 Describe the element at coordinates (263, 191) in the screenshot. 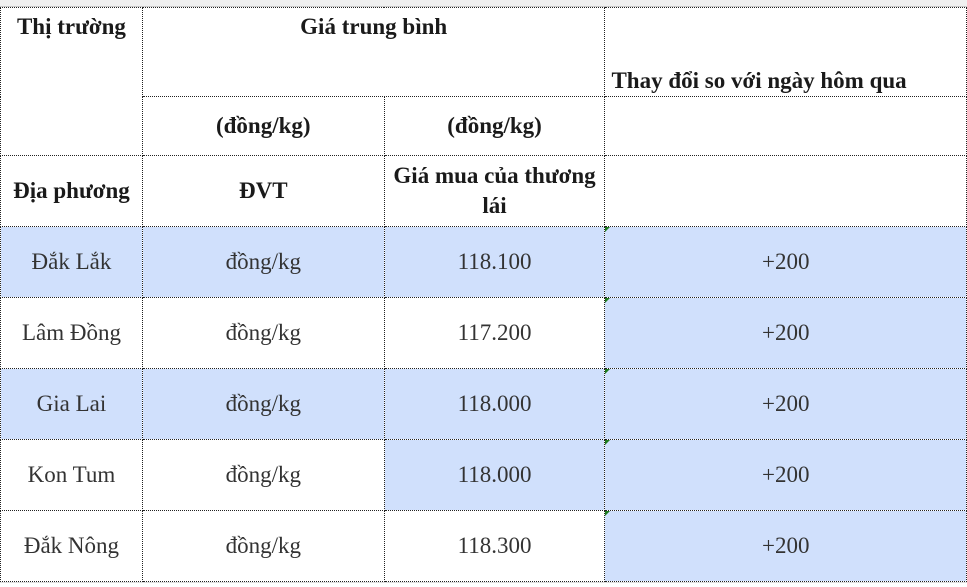

I see `header-dvt: ĐVT` at that location.